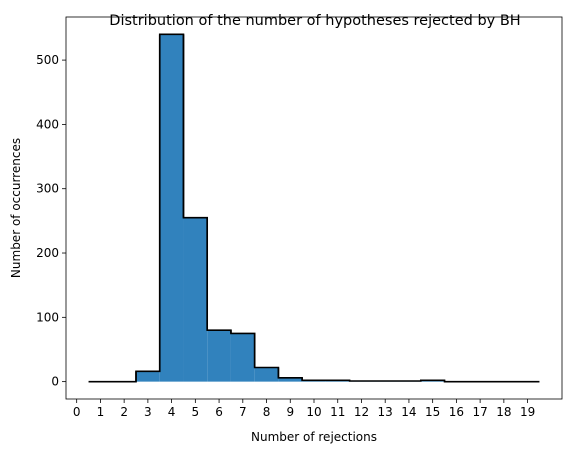  I want to click on y-tick-label: 100, so click(47, 317).